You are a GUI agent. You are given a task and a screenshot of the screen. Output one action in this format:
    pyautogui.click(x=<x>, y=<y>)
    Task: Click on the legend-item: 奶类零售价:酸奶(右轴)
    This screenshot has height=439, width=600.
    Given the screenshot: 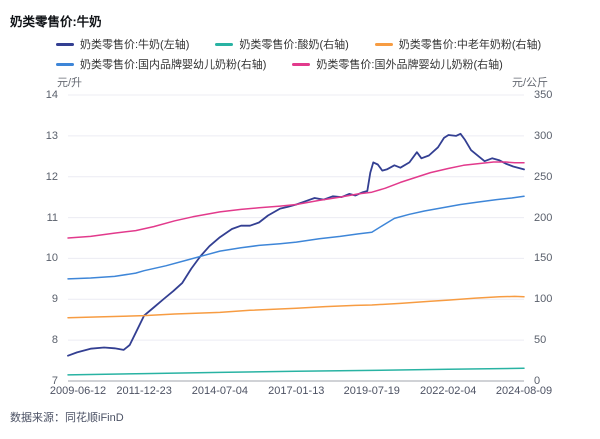 What is the action you would take?
    pyautogui.click(x=282, y=44)
    